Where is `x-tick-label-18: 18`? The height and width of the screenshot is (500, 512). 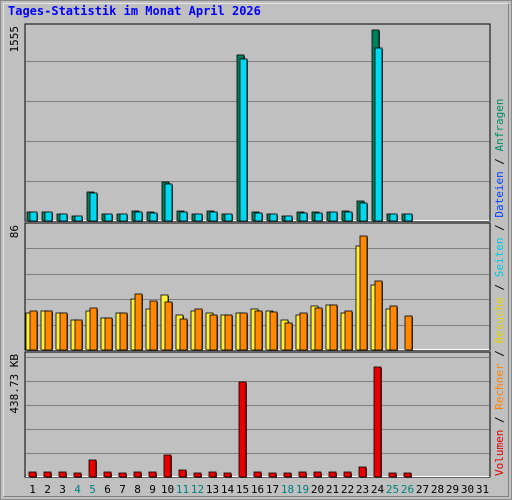
x-tick-label-18: 18 is located at coordinates (287, 489).